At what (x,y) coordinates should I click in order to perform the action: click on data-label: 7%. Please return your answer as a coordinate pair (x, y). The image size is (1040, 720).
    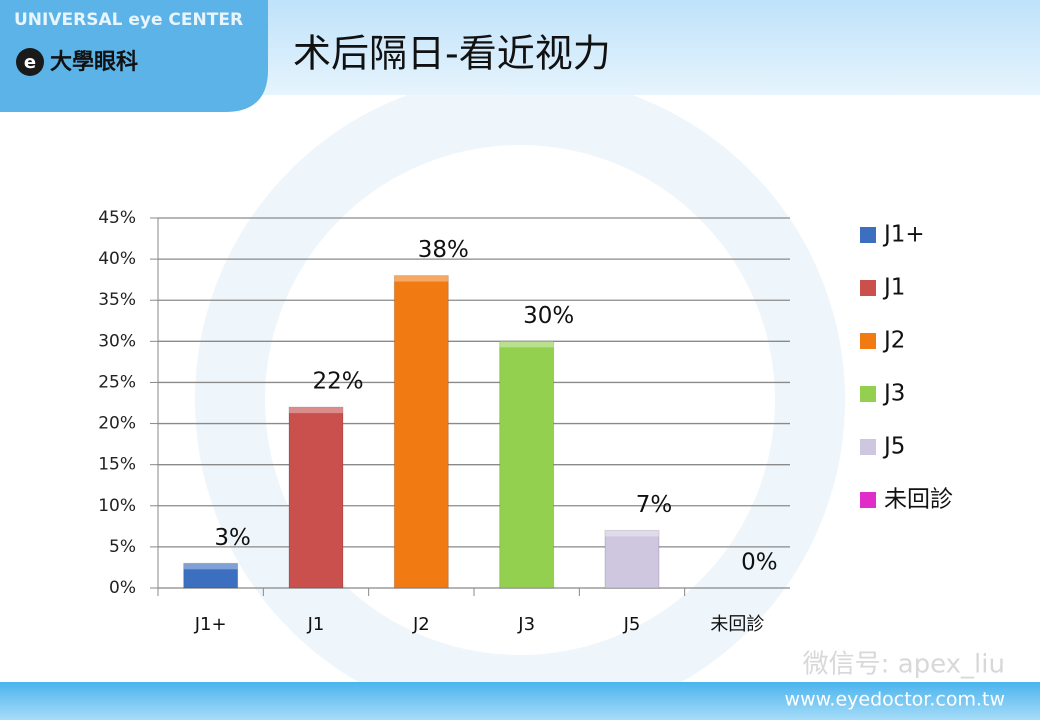
    Looking at the image, I should click on (654, 505).